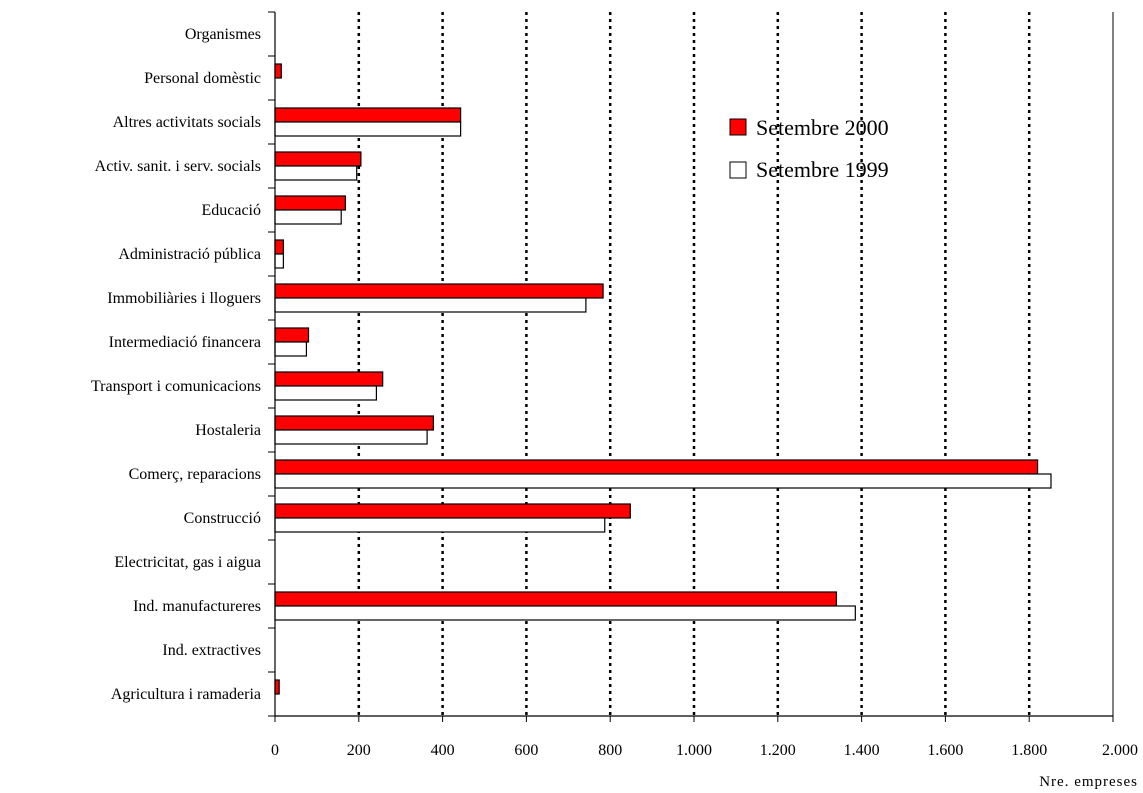  What do you see at coordinates (1029, 750) in the screenshot?
I see `x-tick-label-1800: 1.800` at bounding box center [1029, 750].